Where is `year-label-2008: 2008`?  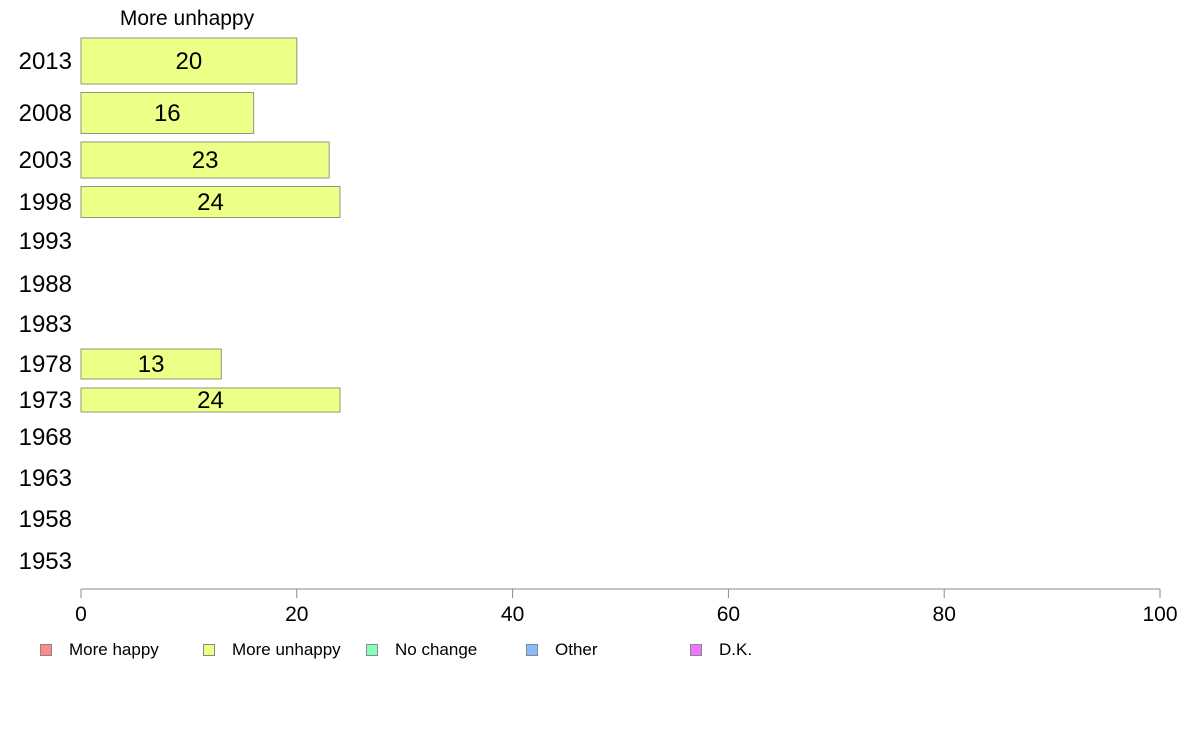 year-label-2008: 2008 is located at coordinates (45, 113).